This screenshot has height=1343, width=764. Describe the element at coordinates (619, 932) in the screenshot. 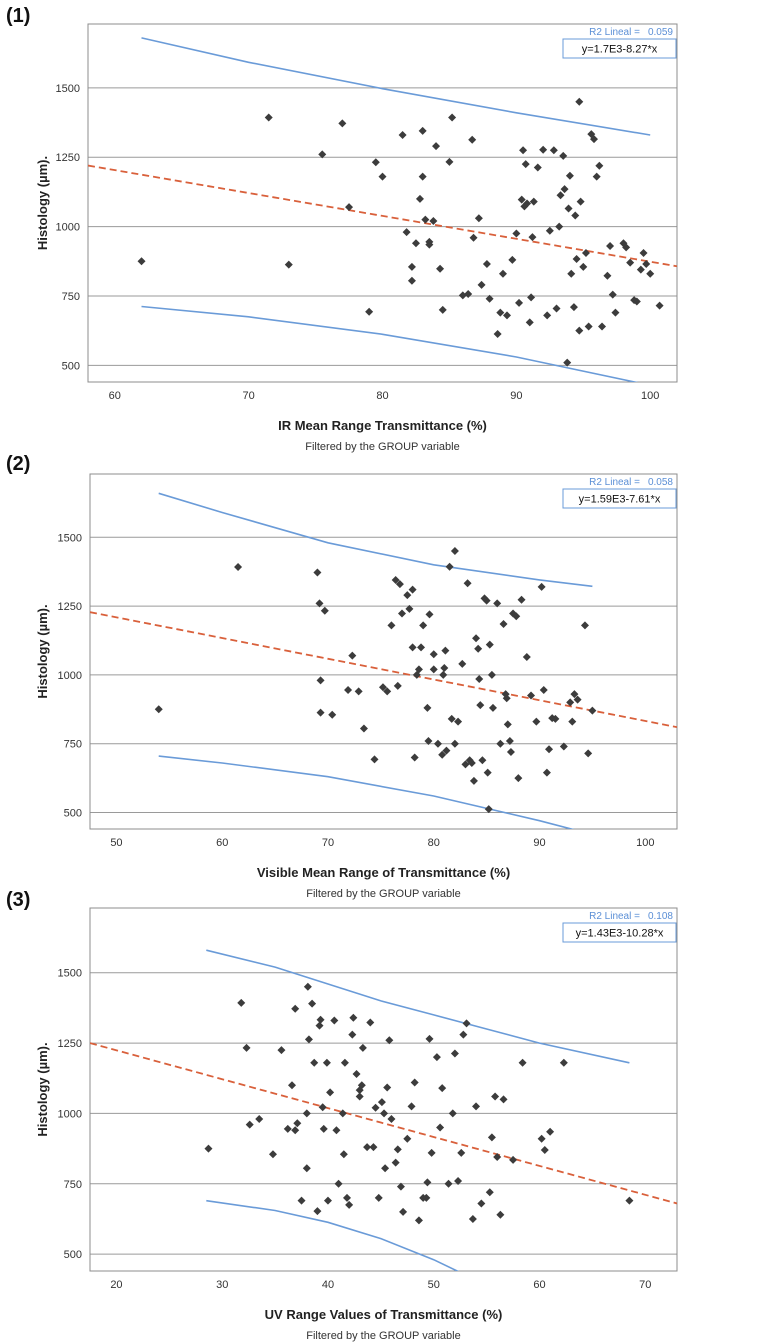

I see `equation-box` at that location.